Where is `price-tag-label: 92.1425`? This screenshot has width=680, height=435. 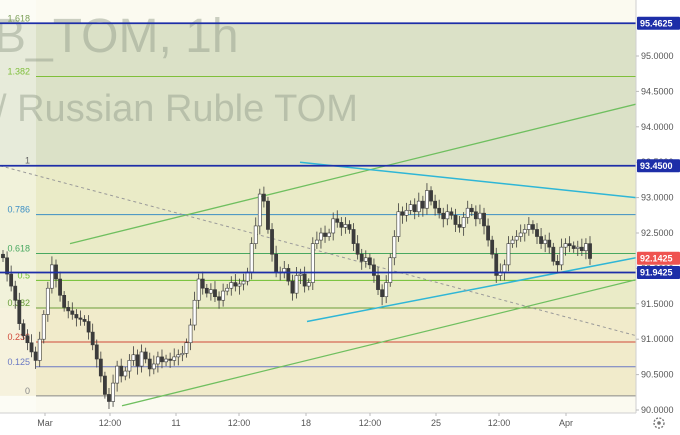
price-tag-label: 92.1425 is located at coordinates (656, 259).